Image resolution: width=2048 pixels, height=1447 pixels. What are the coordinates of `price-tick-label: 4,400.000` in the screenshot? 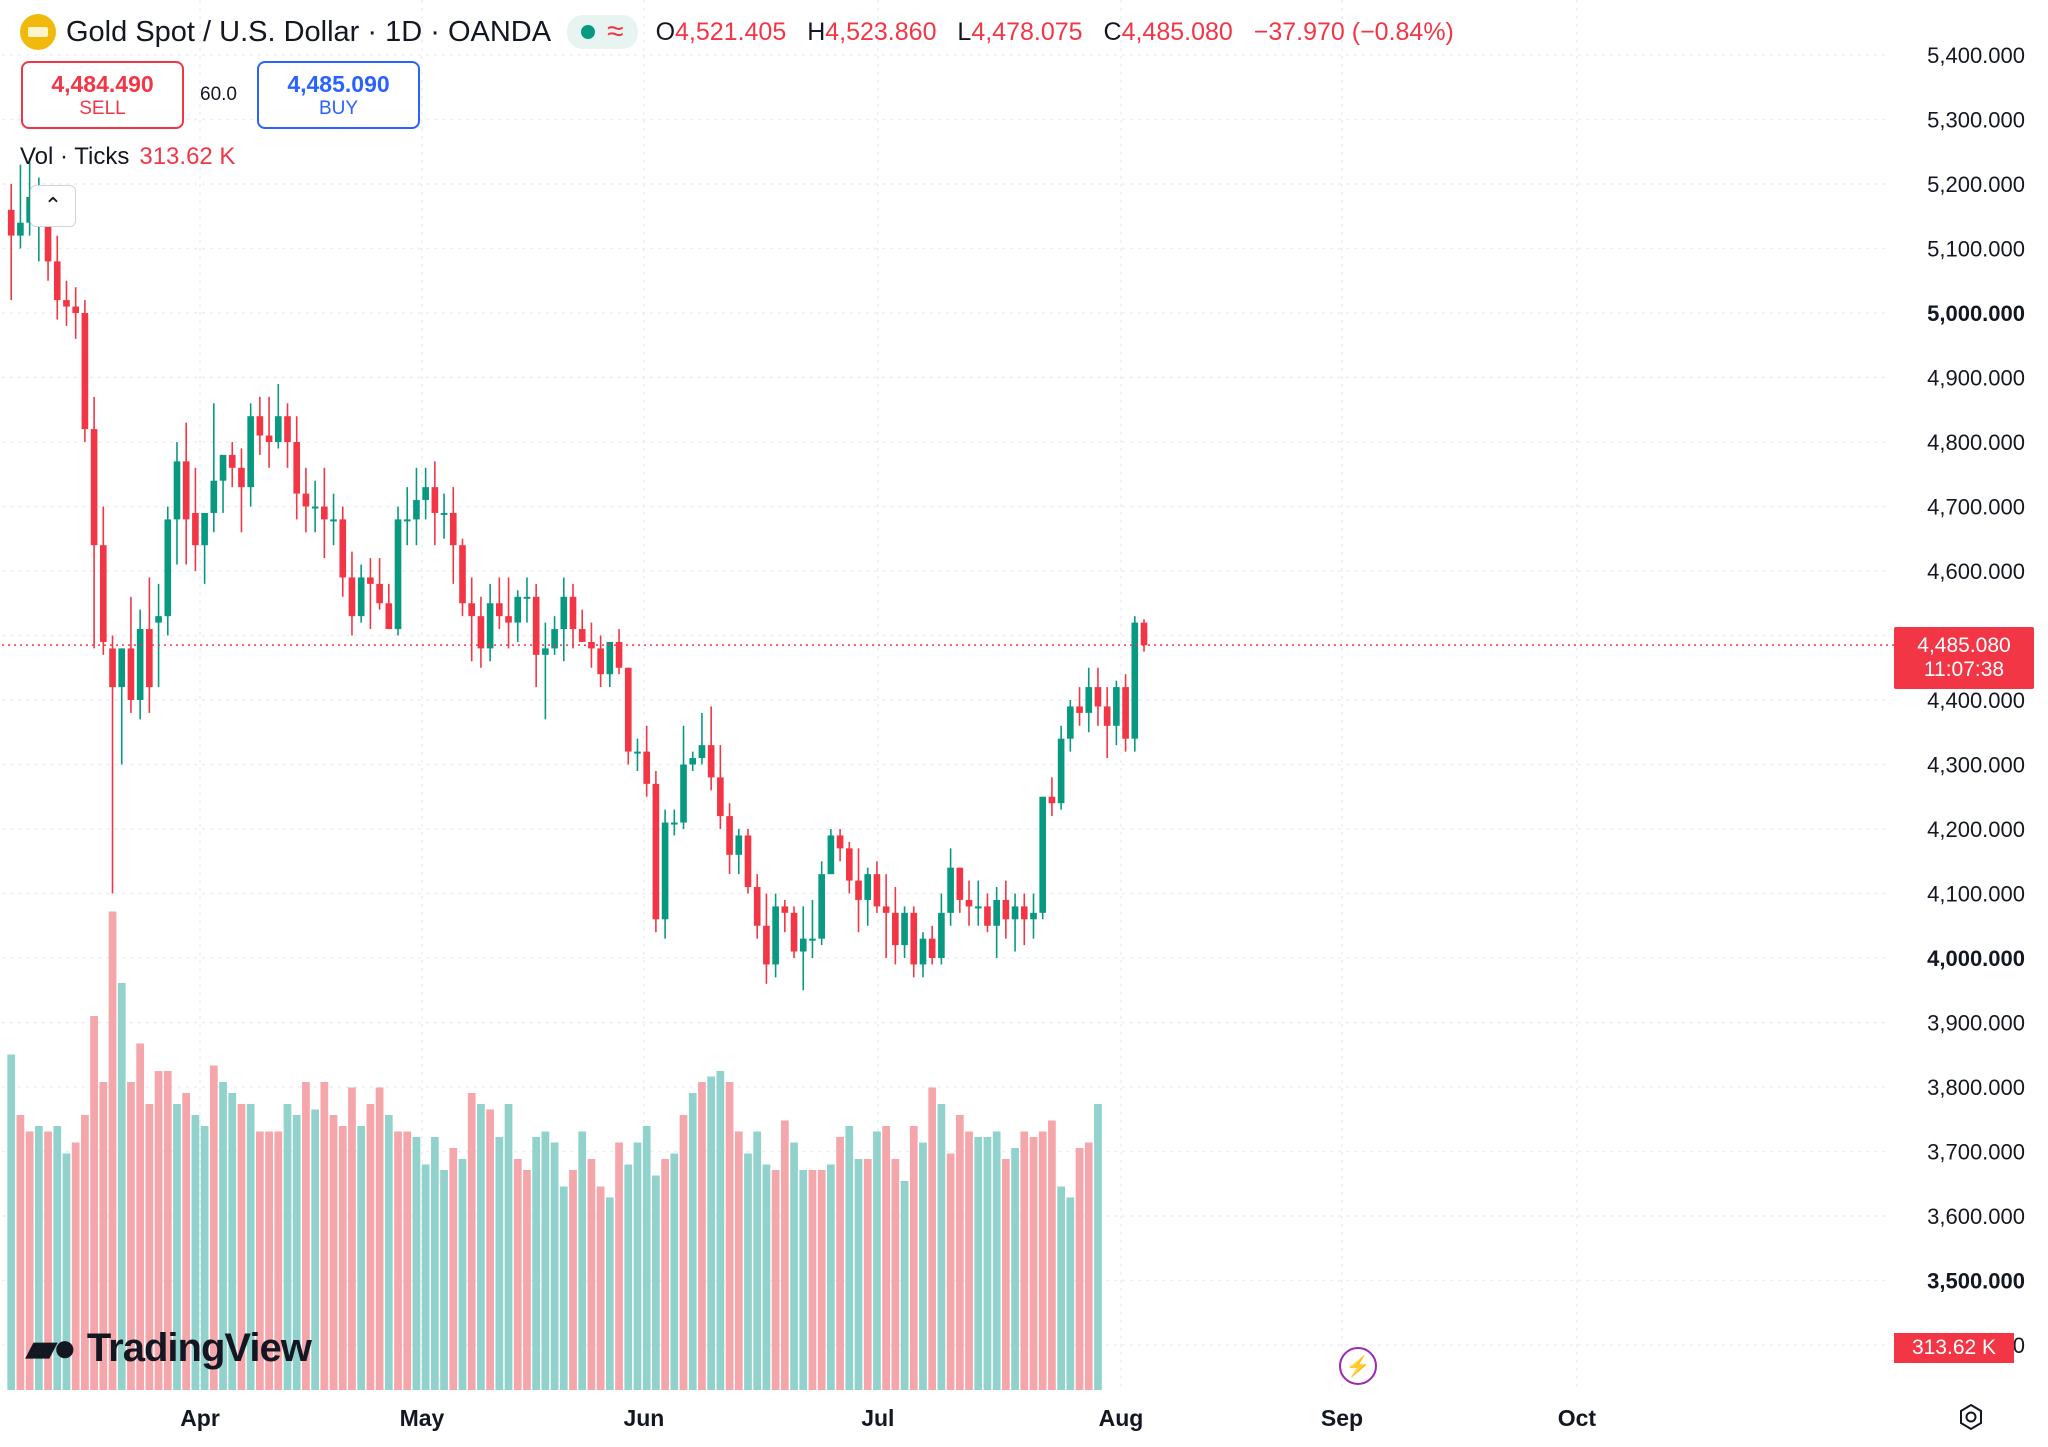 It's located at (1976, 700).